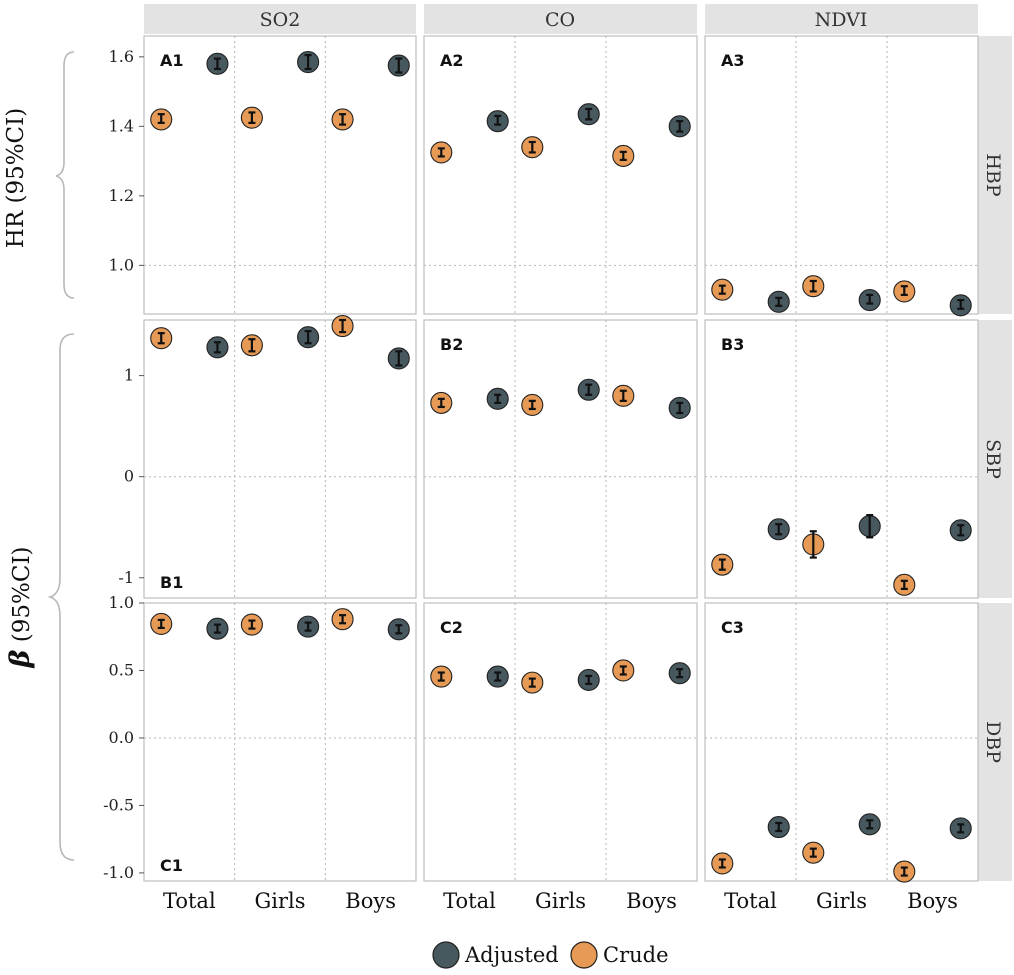  I want to click on row-strip-label: HBP, so click(993, 175).